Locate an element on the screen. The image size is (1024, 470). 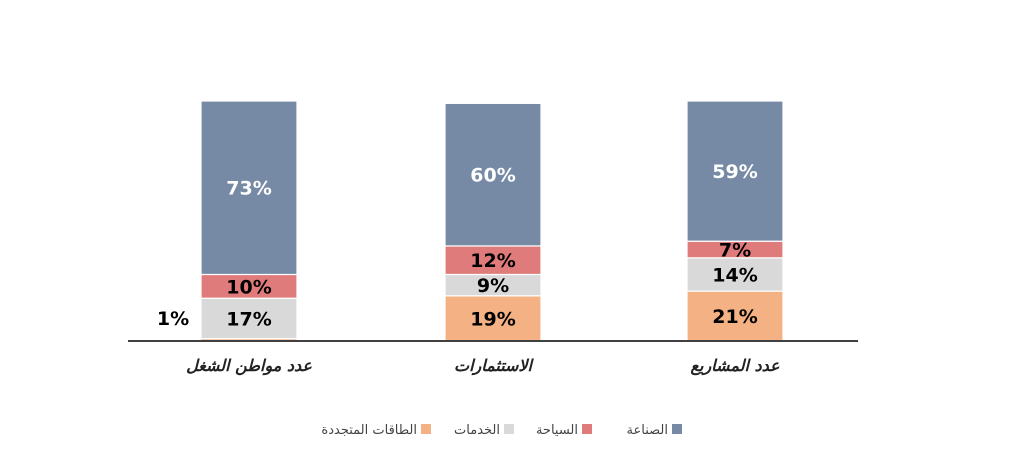
legend-label: السياحة is located at coordinates (557, 430).